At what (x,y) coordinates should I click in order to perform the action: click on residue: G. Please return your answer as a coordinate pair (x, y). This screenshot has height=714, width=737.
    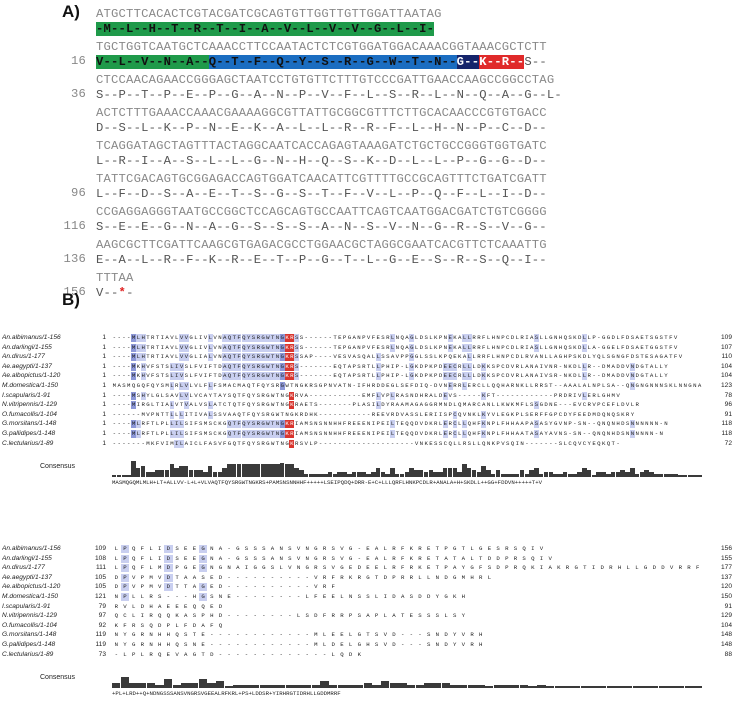
    Looking at the image, I should click on (191, 337).